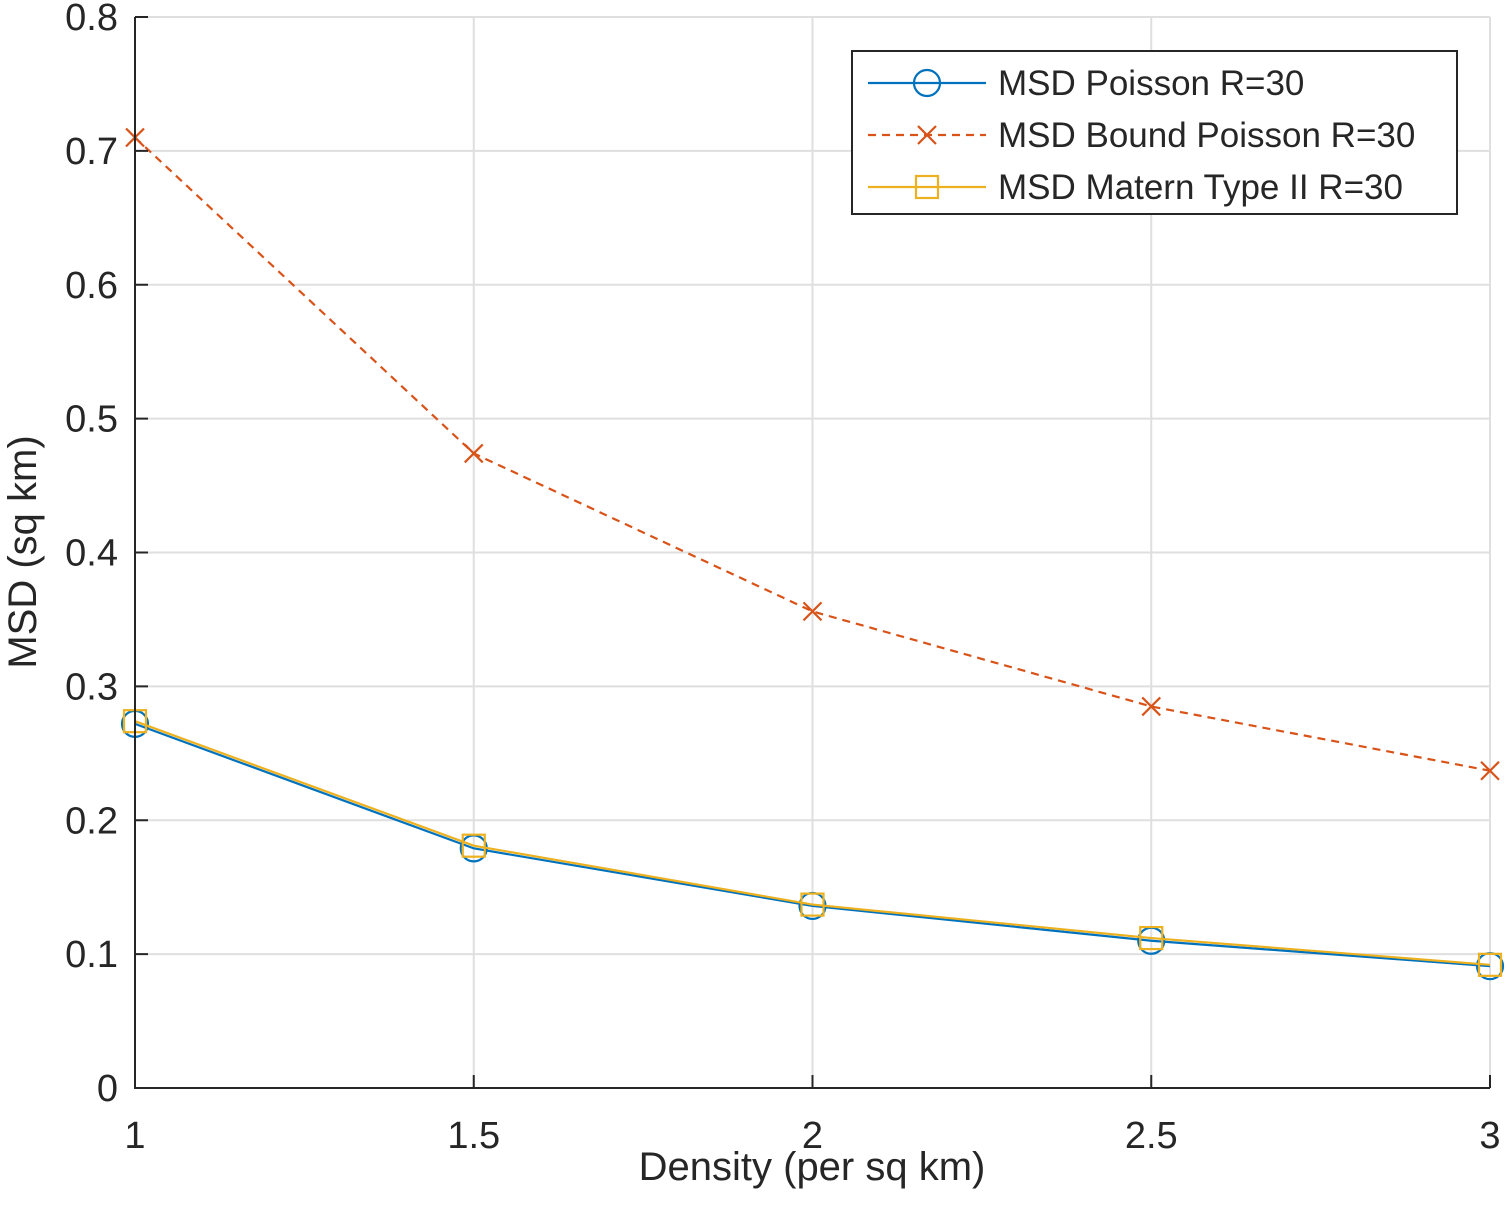  What do you see at coordinates (812, 1167) in the screenshot?
I see `x-axis-title: Density (per sq km)` at bounding box center [812, 1167].